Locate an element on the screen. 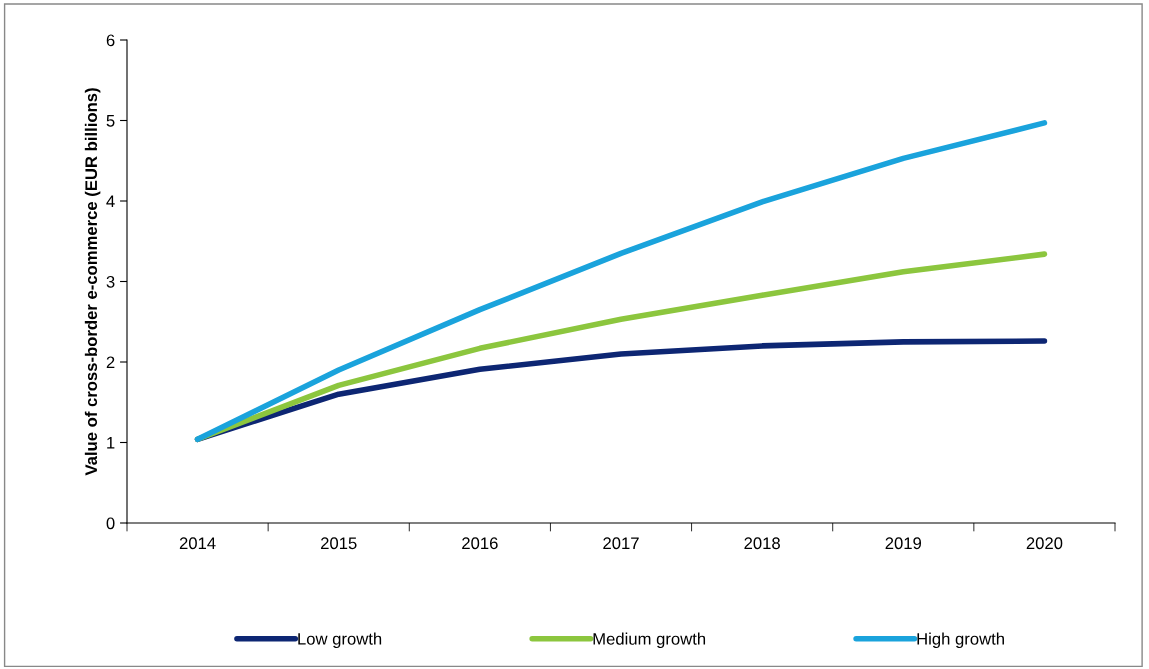 This screenshot has width=1149, height=669. y-tick-label: 3 is located at coordinates (110, 281).